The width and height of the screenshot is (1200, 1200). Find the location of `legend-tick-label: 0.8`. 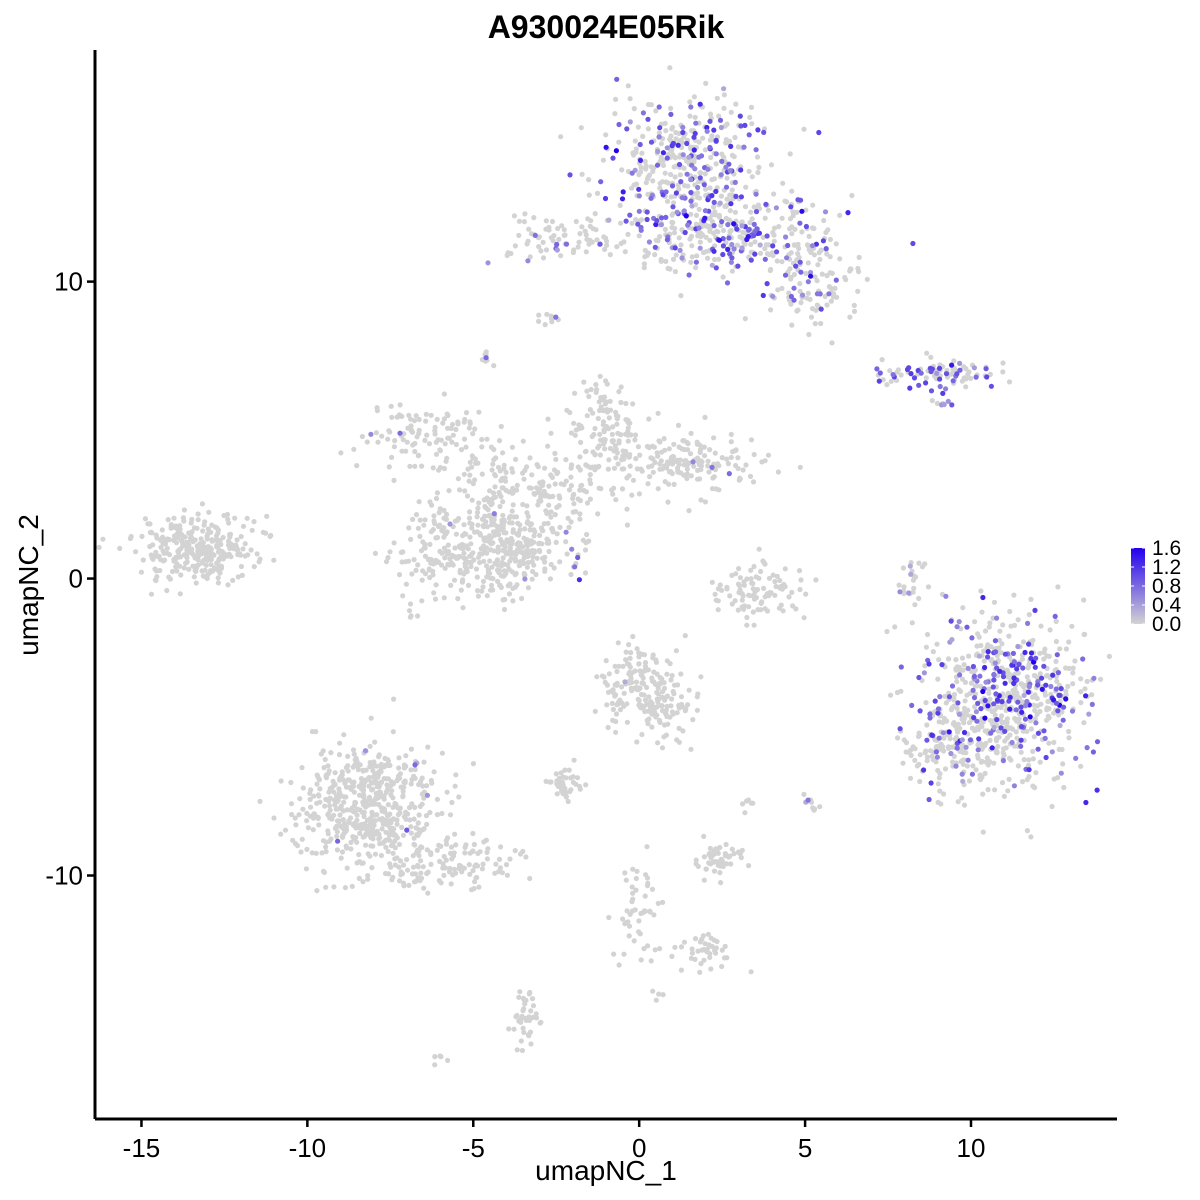

legend-tick-label: 0.8 is located at coordinates (1166, 586).